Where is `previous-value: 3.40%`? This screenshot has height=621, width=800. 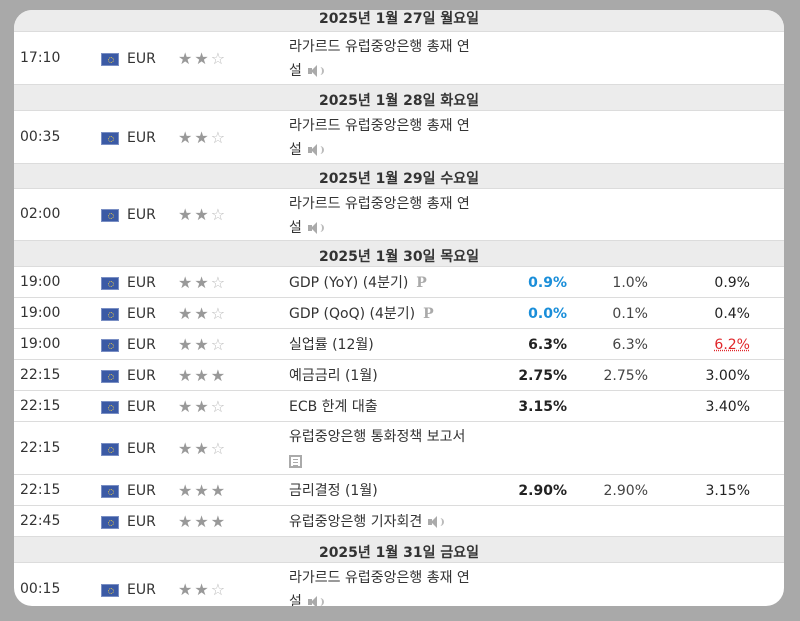
previous-value: 3.40% is located at coordinates (727, 406).